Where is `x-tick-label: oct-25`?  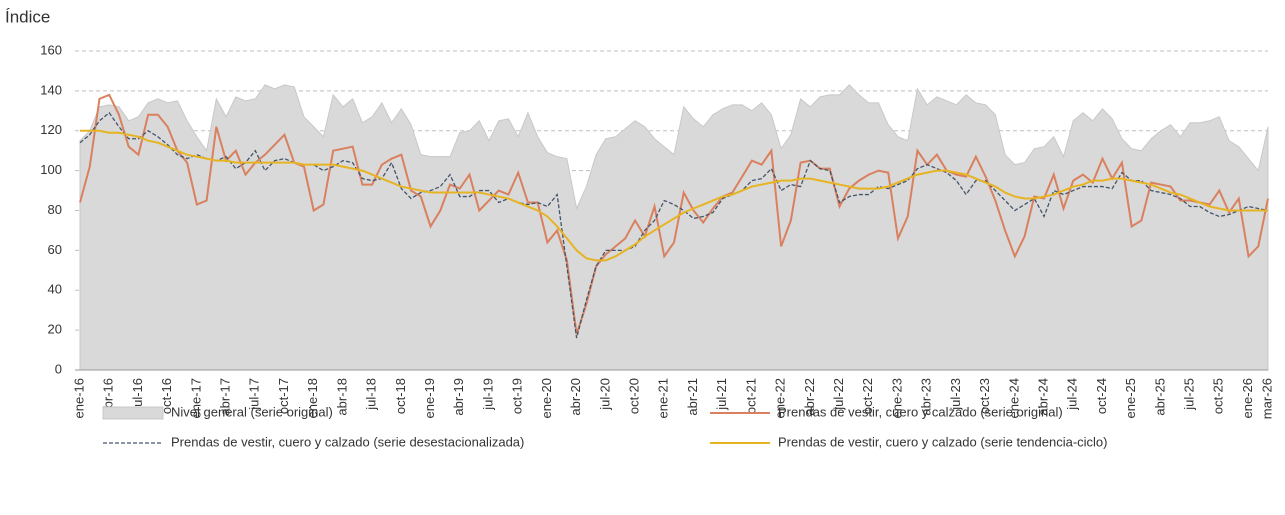
x-tick-label: oct-25 is located at coordinates (1218, 396).